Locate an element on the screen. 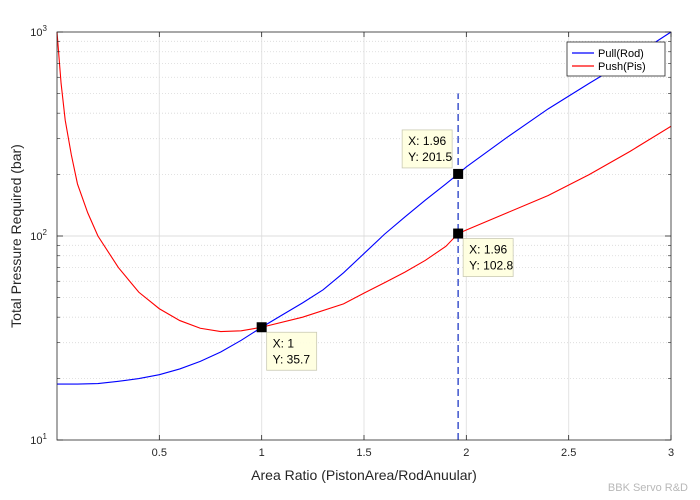 This screenshot has width=700, height=500. y-tick-label: 10² is located at coordinates (38, 235).